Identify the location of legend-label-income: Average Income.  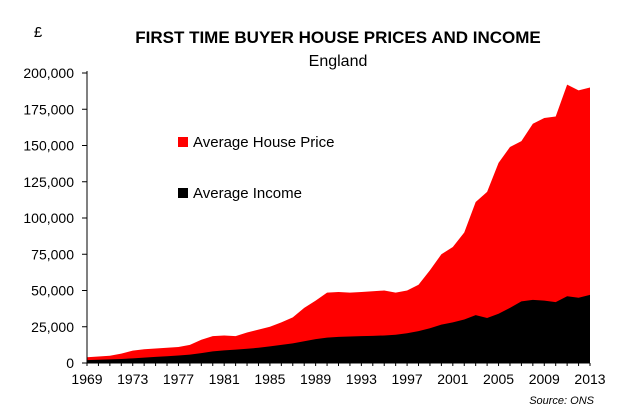
(247, 193).